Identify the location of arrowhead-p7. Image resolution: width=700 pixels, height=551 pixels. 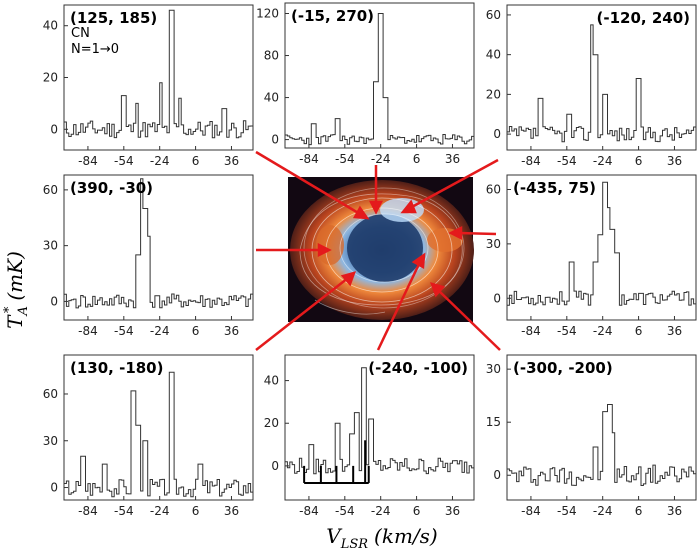
(418, 261).